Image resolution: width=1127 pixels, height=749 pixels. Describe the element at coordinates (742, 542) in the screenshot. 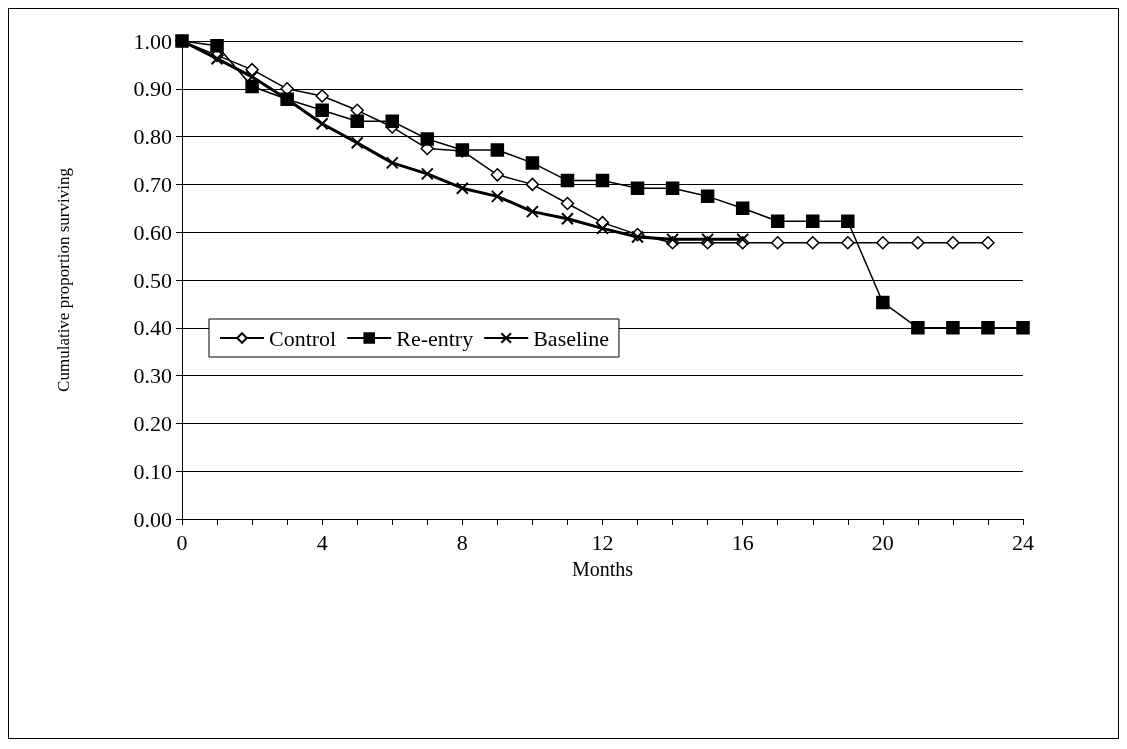

I see `x-tick-label: 16` at that location.